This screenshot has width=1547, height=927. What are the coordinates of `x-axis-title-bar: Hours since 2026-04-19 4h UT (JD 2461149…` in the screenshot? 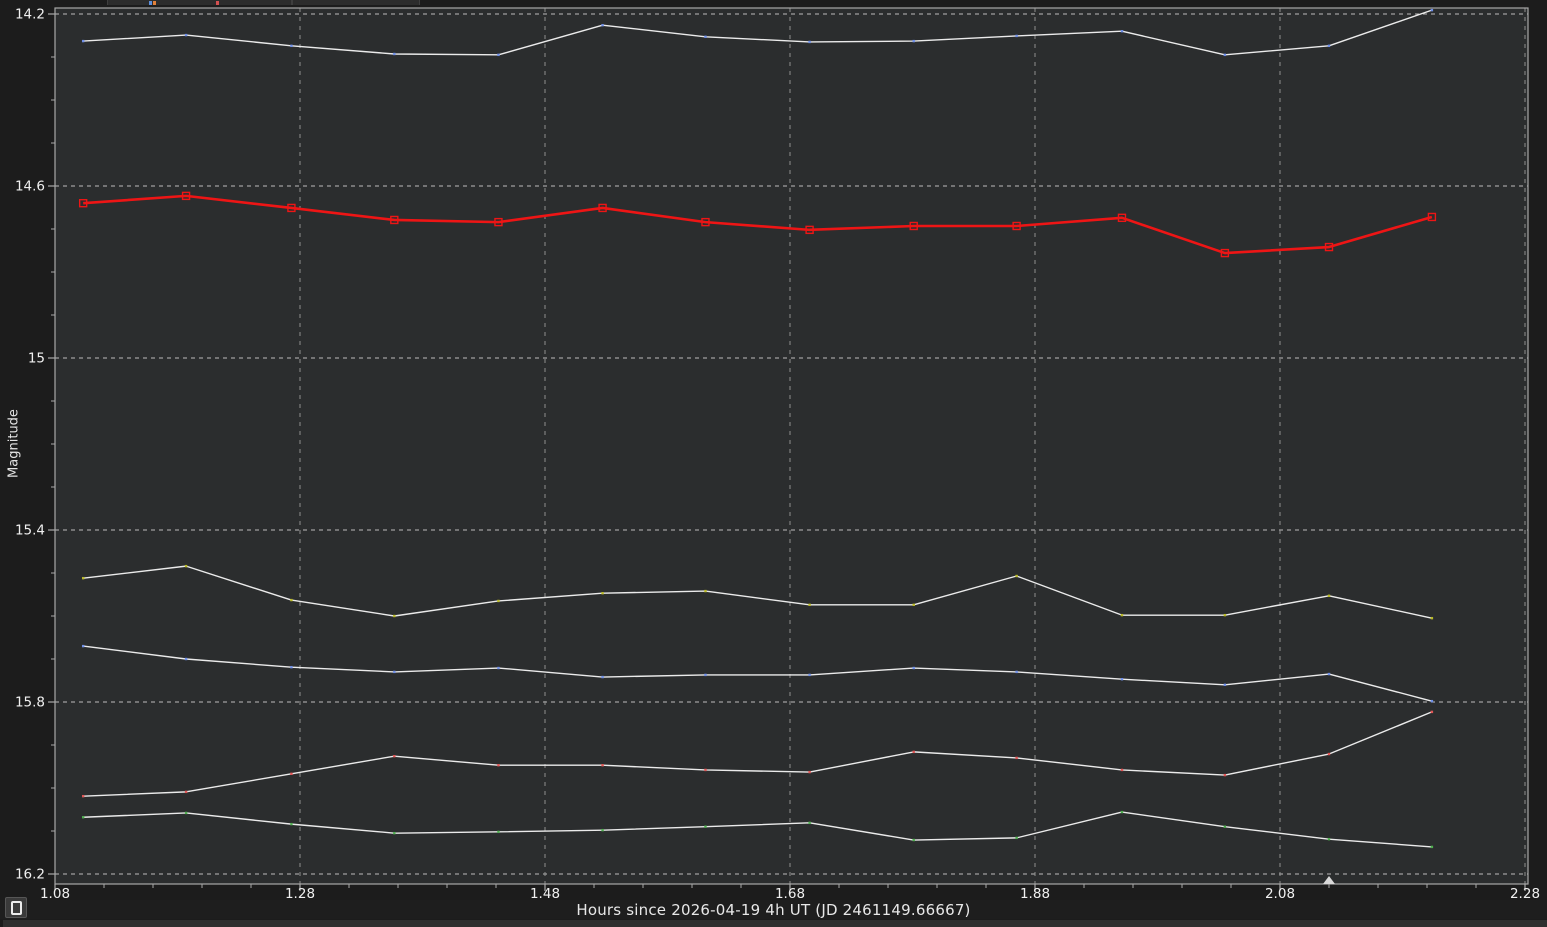 It's located at (773, 909).